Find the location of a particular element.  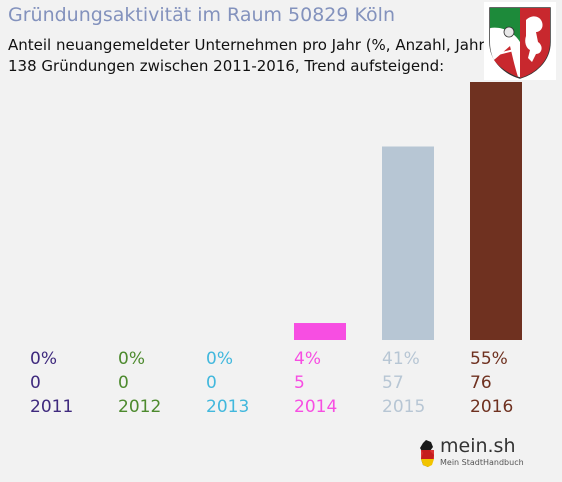

year-label-2011: 2011 is located at coordinates (52, 407).